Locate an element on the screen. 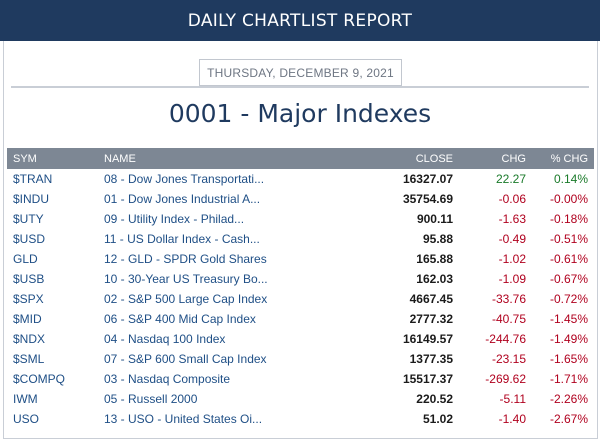 The width and height of the screenshot is (600, 439). symbol-link: USO is located at coordinates (26, 419).